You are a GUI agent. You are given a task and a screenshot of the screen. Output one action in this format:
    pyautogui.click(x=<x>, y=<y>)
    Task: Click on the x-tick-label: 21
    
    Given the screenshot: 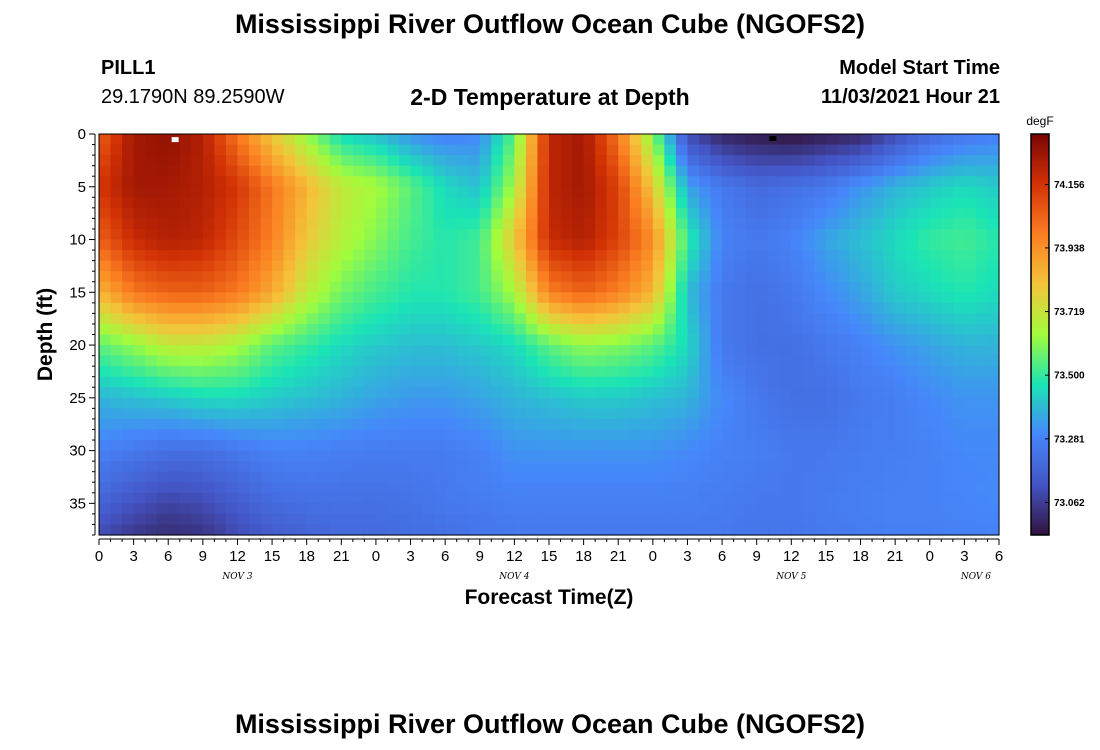 What is the action you would take?
    pyautogui.click(x=895, y=556)
    